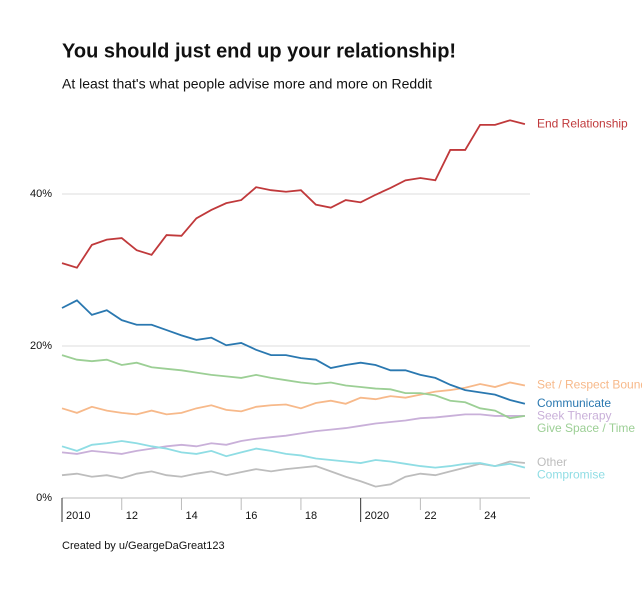  Describe the element at coordinates (582, 123) in the screenshot. I see `legend-label: End Relationship` at that location.